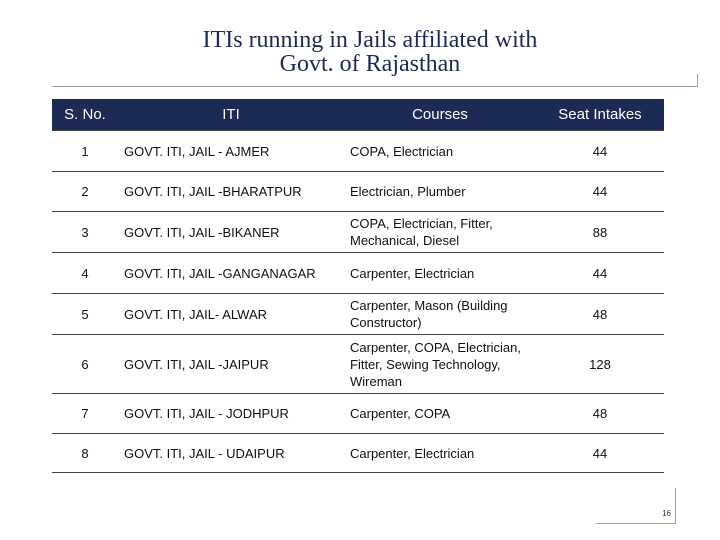  Describe the element at coordinates (600, 364) in the screenshot. I see `cell-seats: 128` at that location.